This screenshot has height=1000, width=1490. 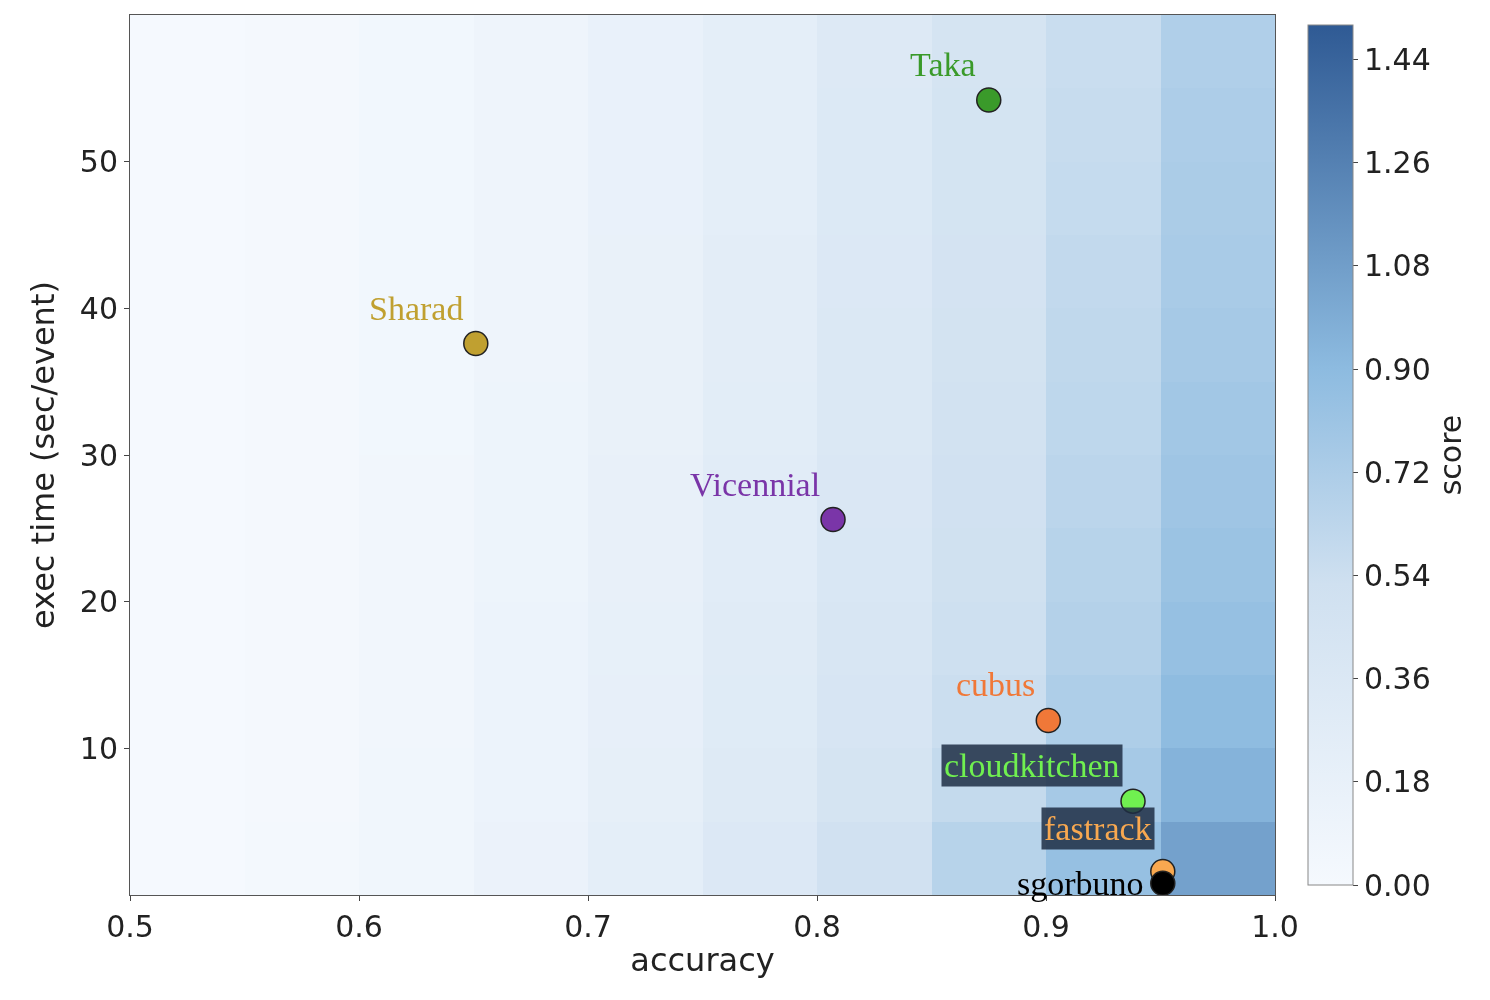 I want to click on y-tick-label: 10, so click(x=98, y=748).